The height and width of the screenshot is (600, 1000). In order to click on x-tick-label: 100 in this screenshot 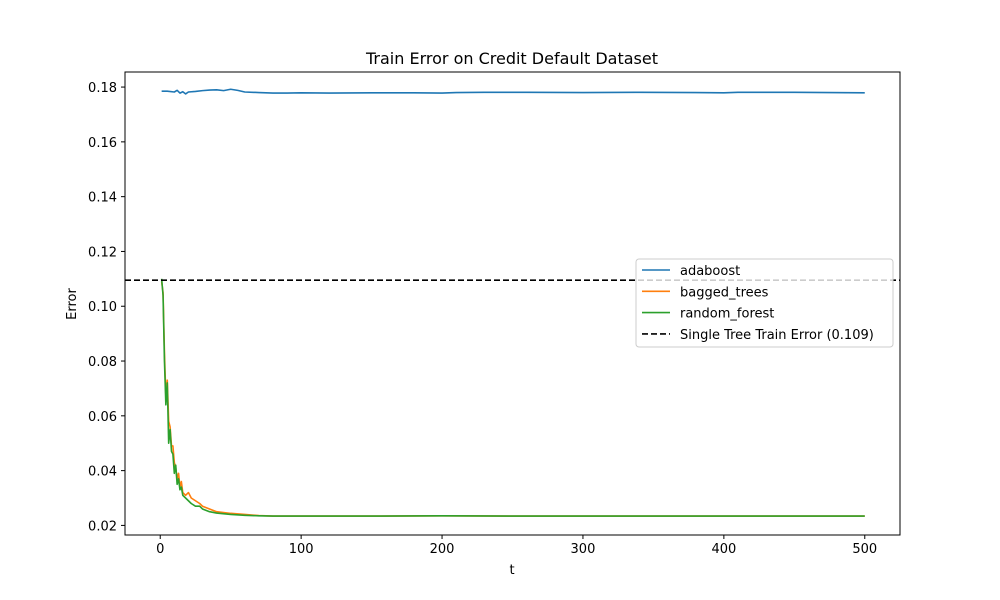, I will do `click(301, 549)`.